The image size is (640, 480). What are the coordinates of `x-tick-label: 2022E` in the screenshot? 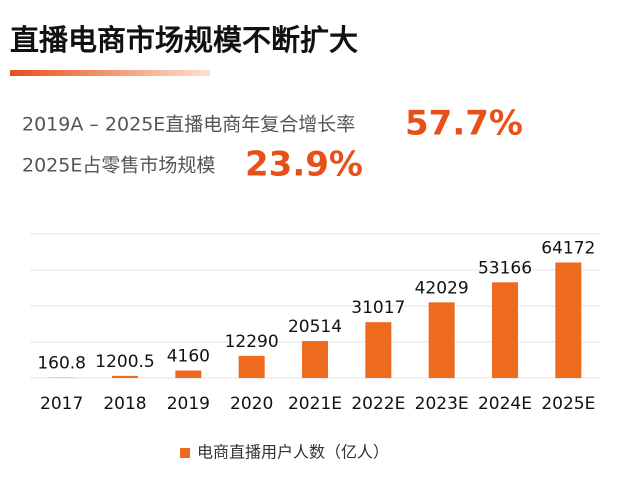 It's located at (378, 404).